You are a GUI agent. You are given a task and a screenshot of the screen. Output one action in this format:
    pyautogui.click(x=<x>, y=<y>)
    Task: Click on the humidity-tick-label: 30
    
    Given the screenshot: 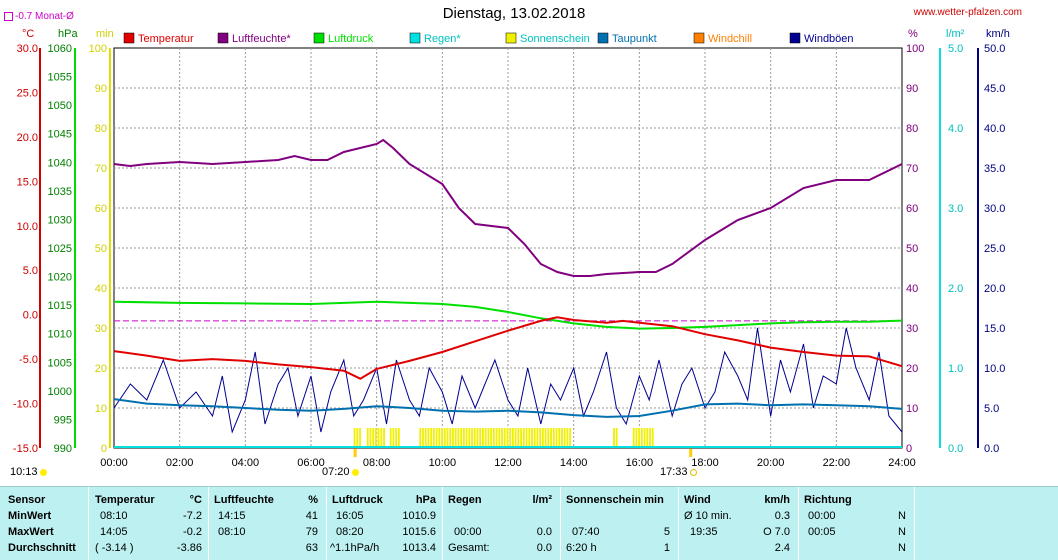 What is the action you would take?
    pyautogui.click(x=912, y=329)
    